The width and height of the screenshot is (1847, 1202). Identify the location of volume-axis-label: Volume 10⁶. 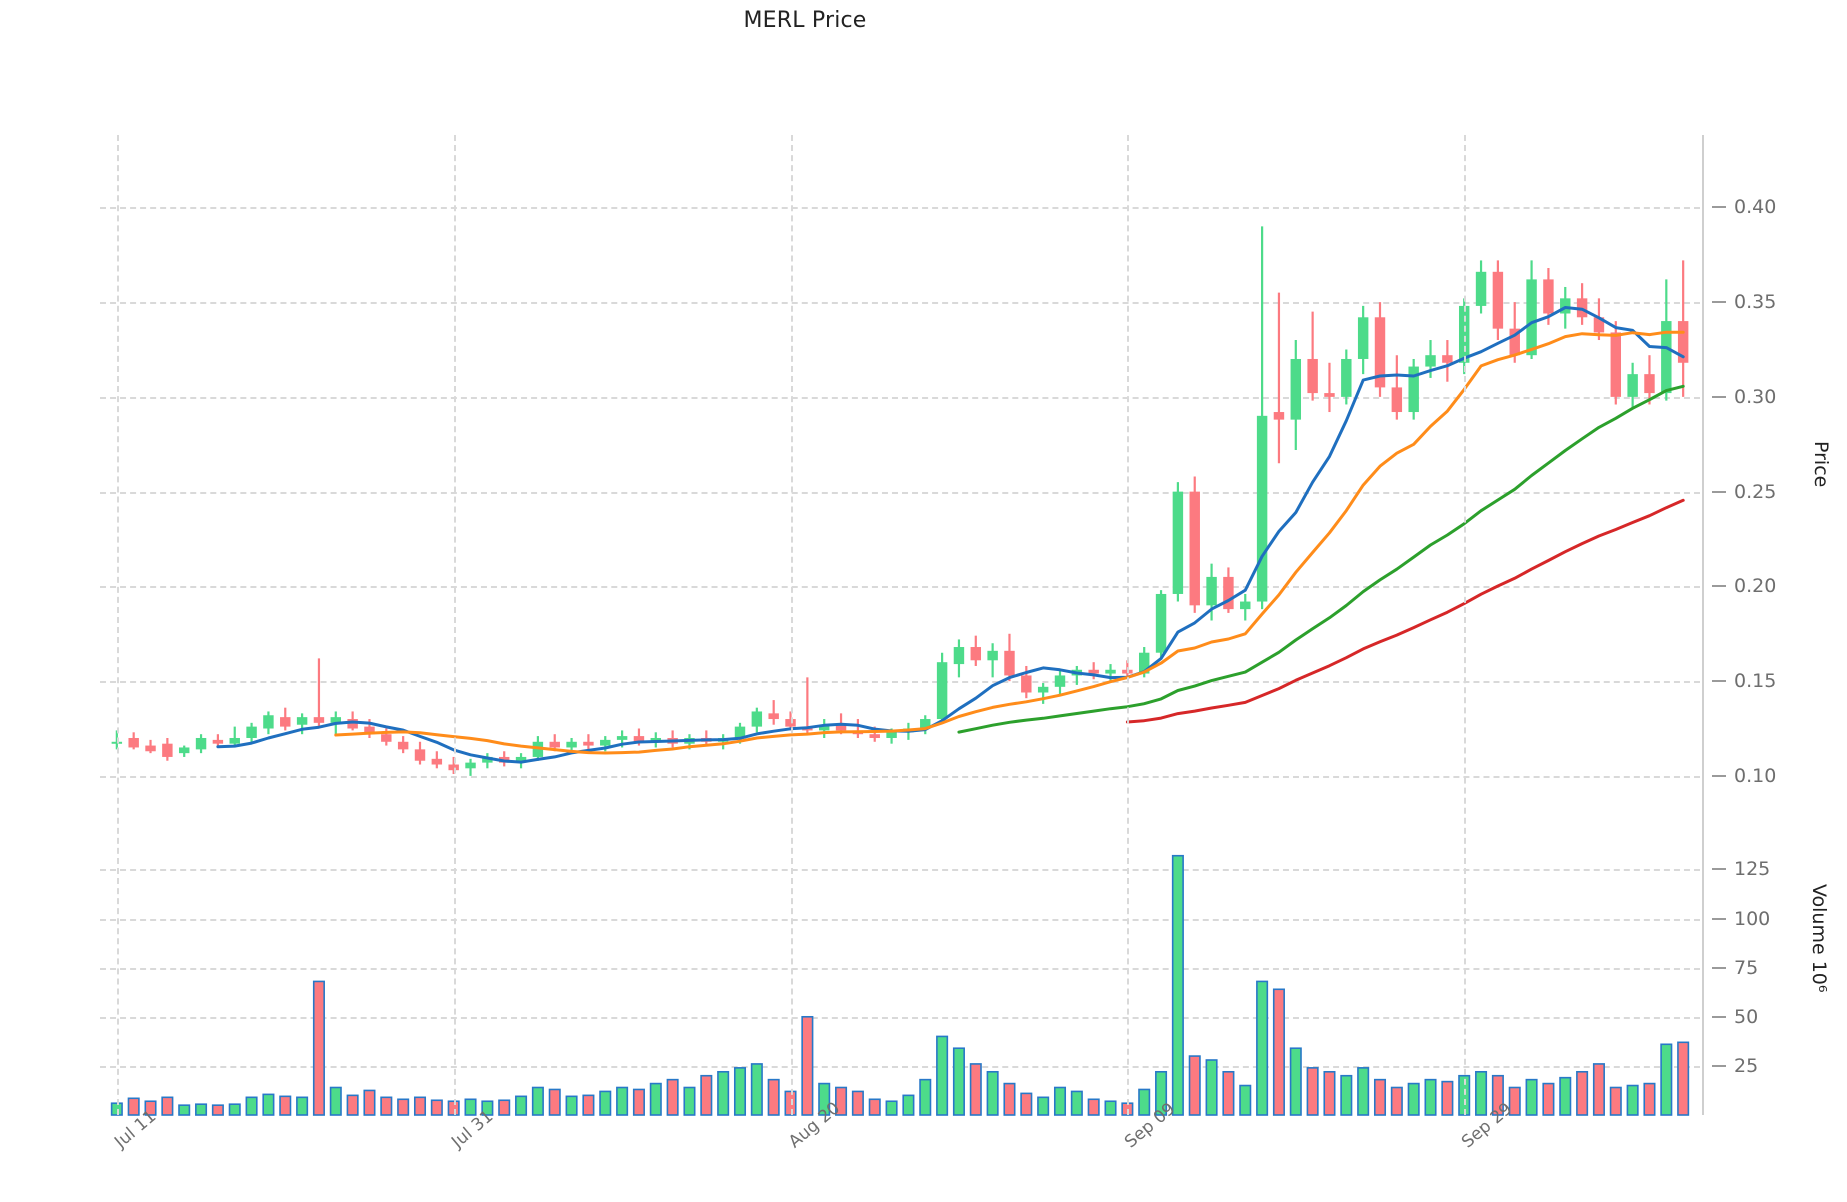
(1819, 938).